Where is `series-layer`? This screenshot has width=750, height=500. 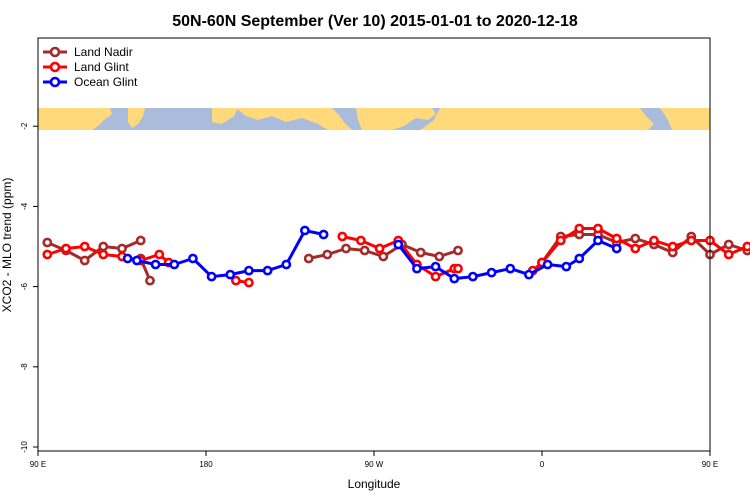
series-layer is located at coordinates (396, 255).